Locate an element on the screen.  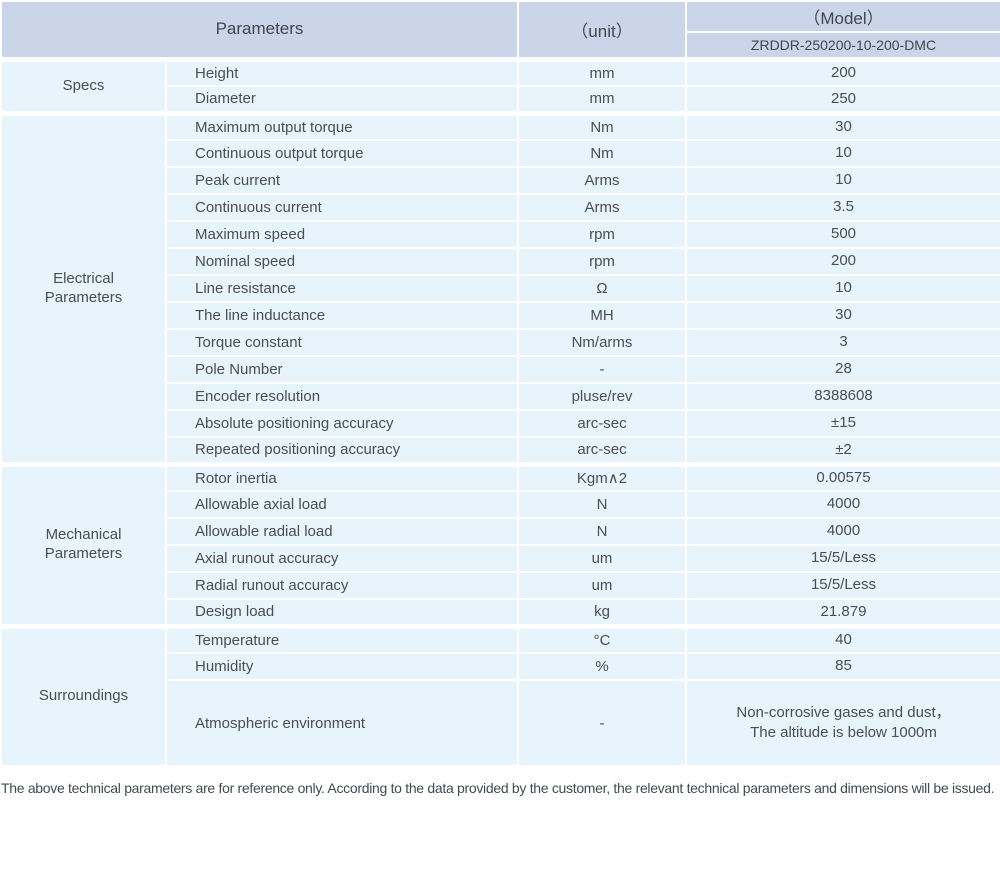
value-cell: 28 is located at coordinates (842, 369).